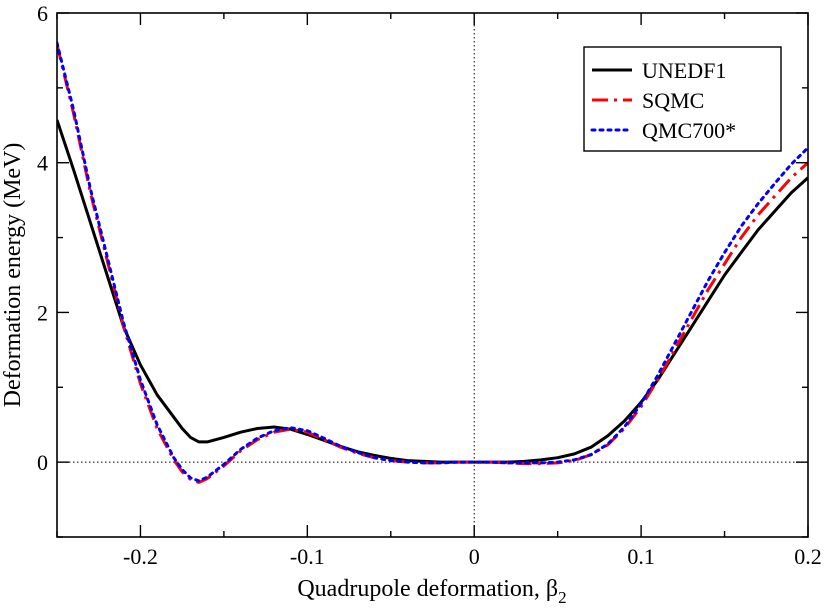  Describe the element at coordinates (42, 163) in the screenshot. I see `y-tick-label: 4` at that location.